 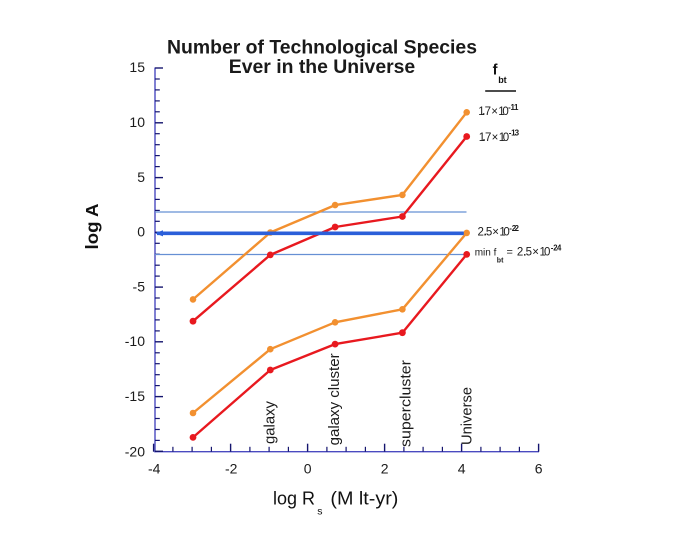 What do you see at coordinates (322, 67) in the screenshot?
I see `svg-text: Ever in the Universe` at bounding box center [322, 67].